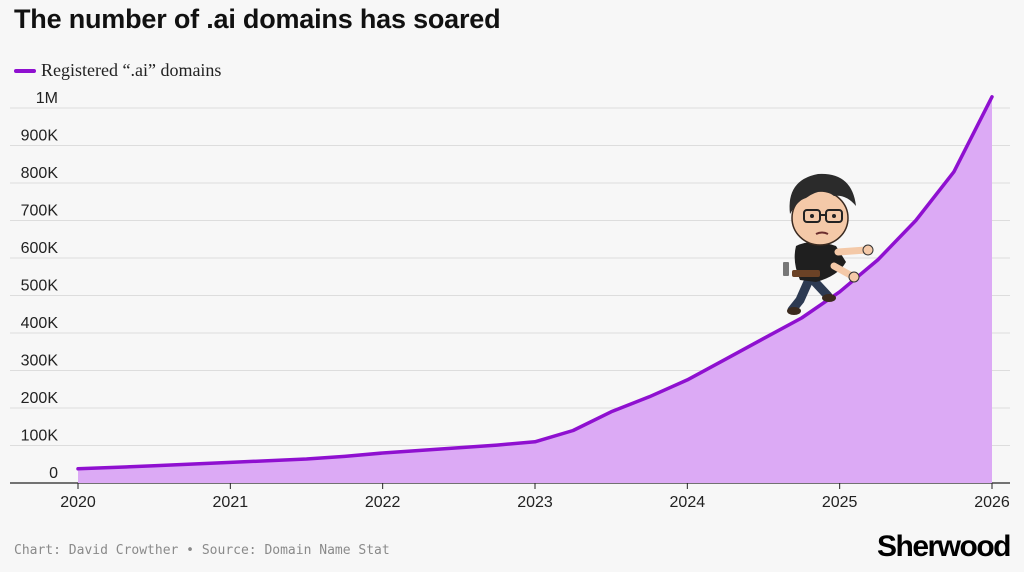 This screenshot has height=572, width=1024. What do you see at coordinates (40, 173) in the screenshot?
I see `y-tick-label: 800K` at bounding box center [40, 173].